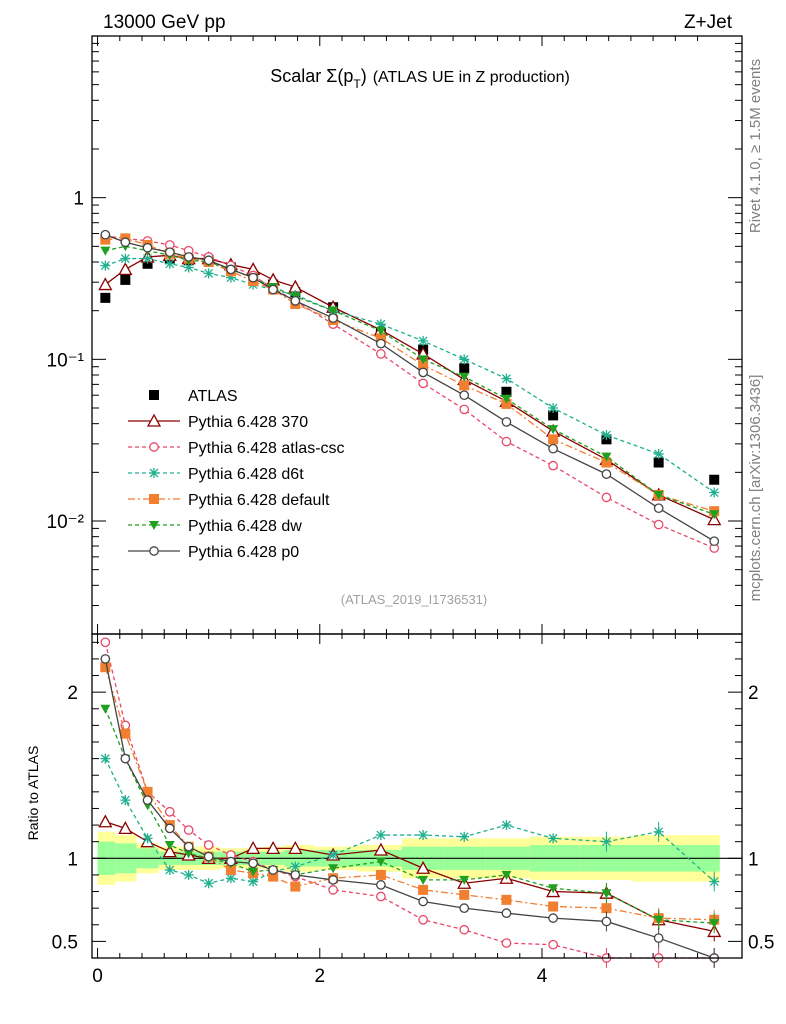  I want to click on legend-marker-pythia-6-428-dw, so click(154, 525).